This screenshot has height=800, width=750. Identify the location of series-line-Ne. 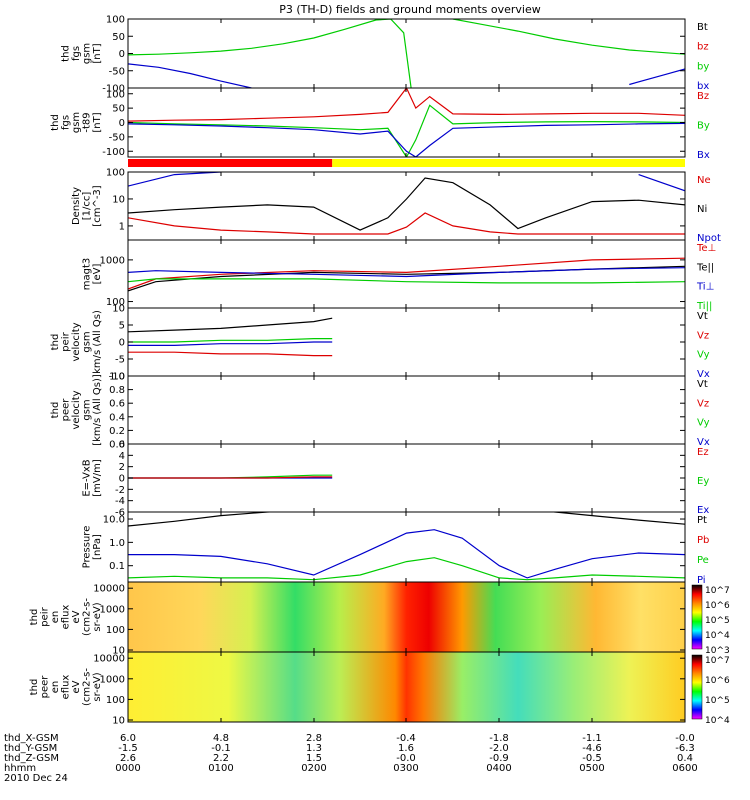
(406, 223).